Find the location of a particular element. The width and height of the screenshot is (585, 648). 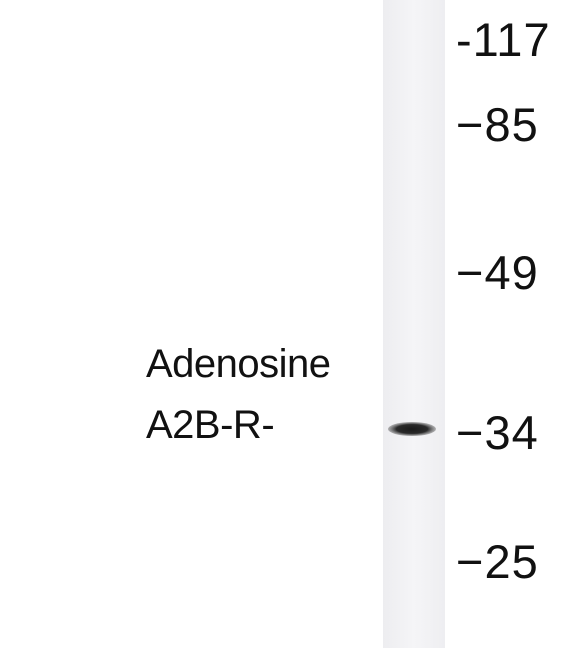

marker-117: -117 is located at coordinates (503, 39).